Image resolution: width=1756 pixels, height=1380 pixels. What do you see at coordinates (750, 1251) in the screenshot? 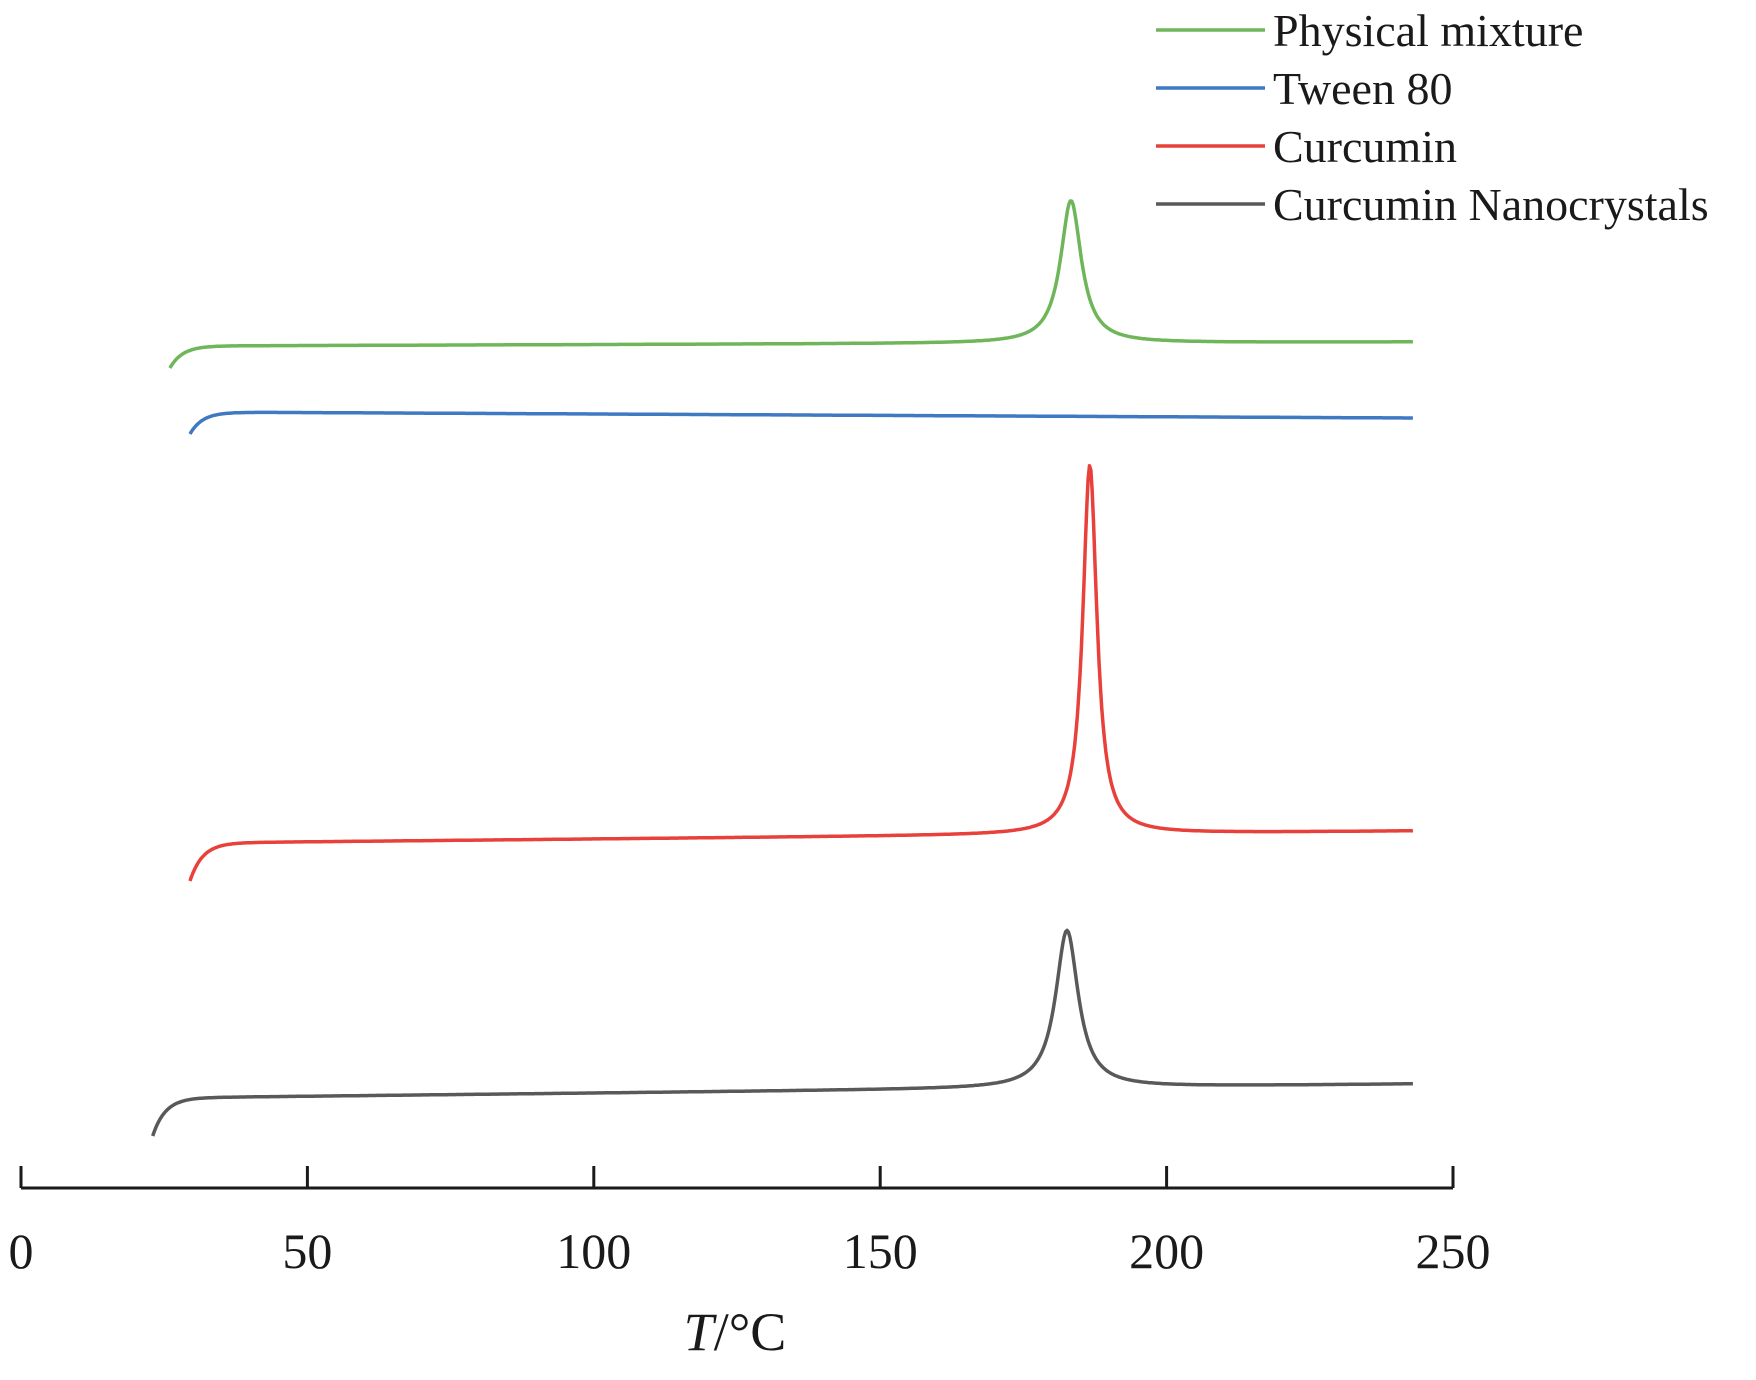
I see `x-axis-tick-labels: 0 50 100 150 200 250` at bounding box center [750, 1251].